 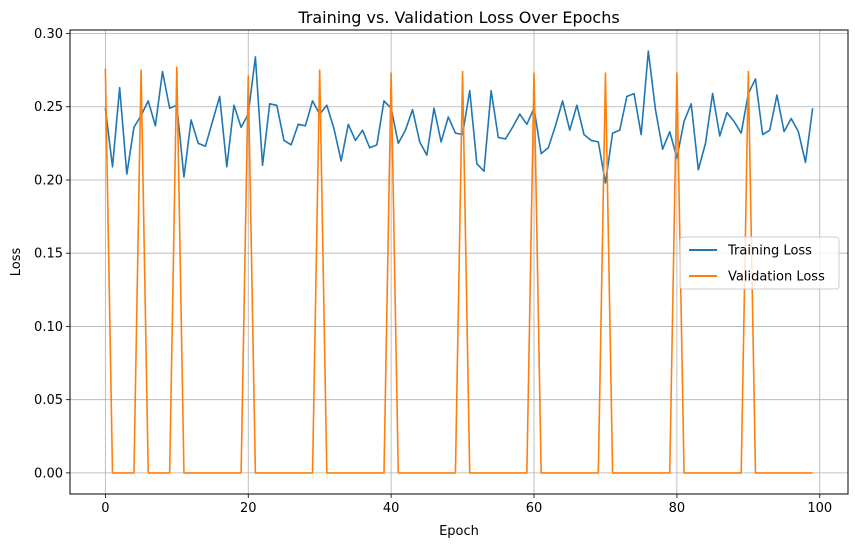 What do you see at coordinates (105, 508) in the screenshot?
I see `x-tick-label: 0` at bounding box center [105, 508].